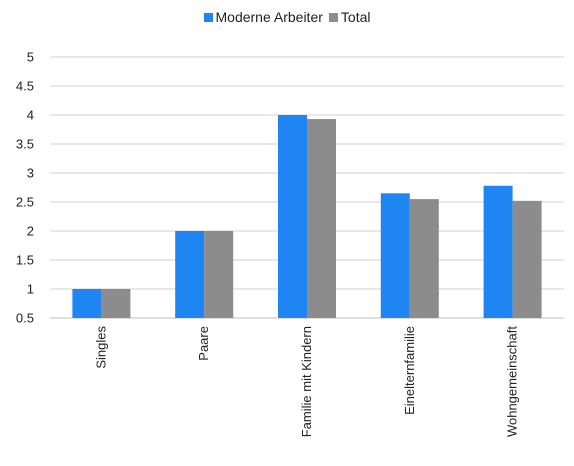 This screenshot has width=574, height=466. I want to click on legend-swatch-moderne-arbeiter, so click(208, 17).